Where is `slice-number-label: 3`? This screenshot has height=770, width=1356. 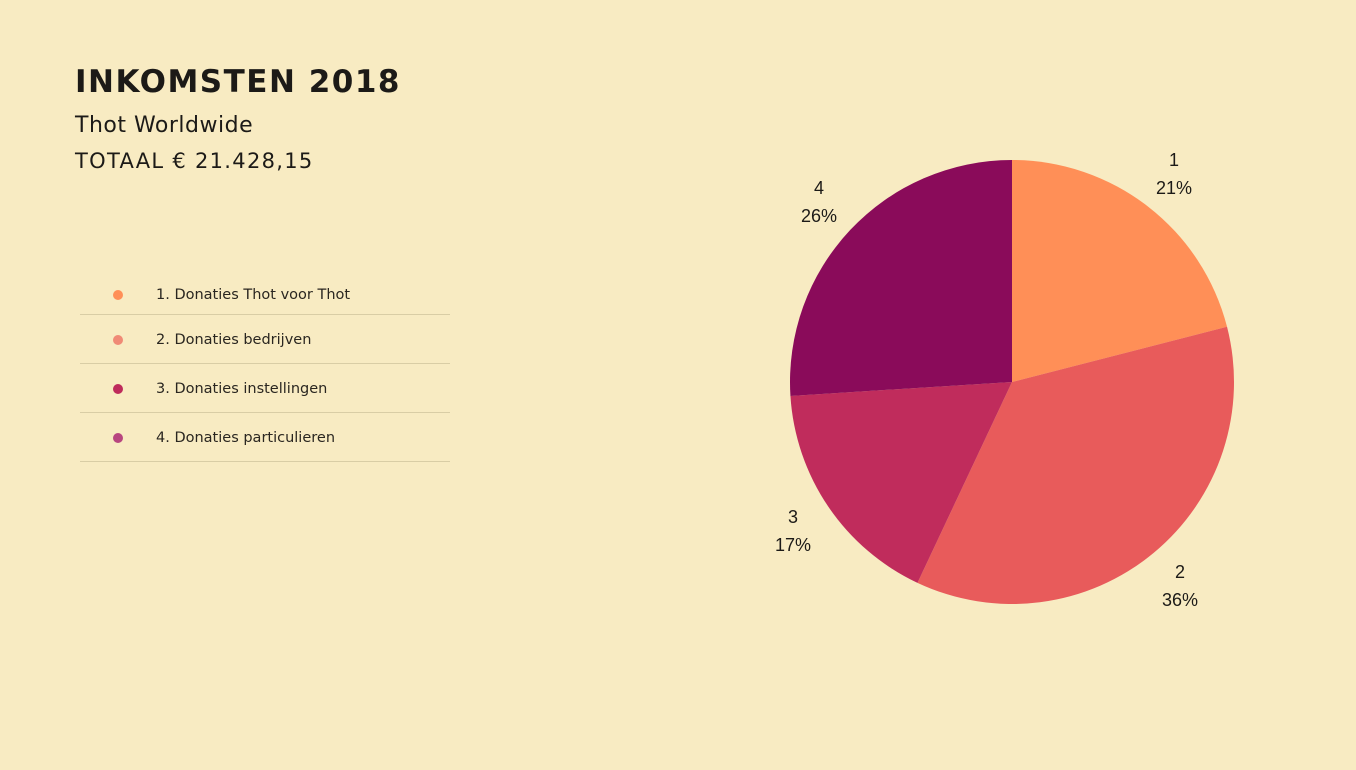 slice-number-label: 3 is located at coordinates (793, 517).